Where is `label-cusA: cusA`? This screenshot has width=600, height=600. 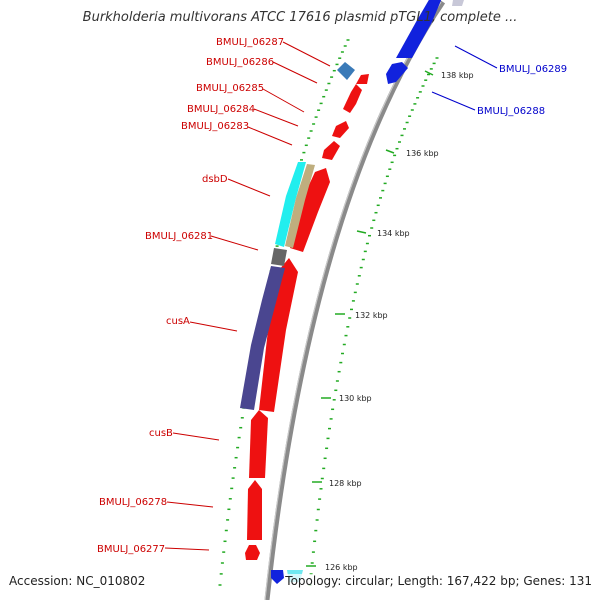
label-cusA: cusA is located at coordinates (178, 321).